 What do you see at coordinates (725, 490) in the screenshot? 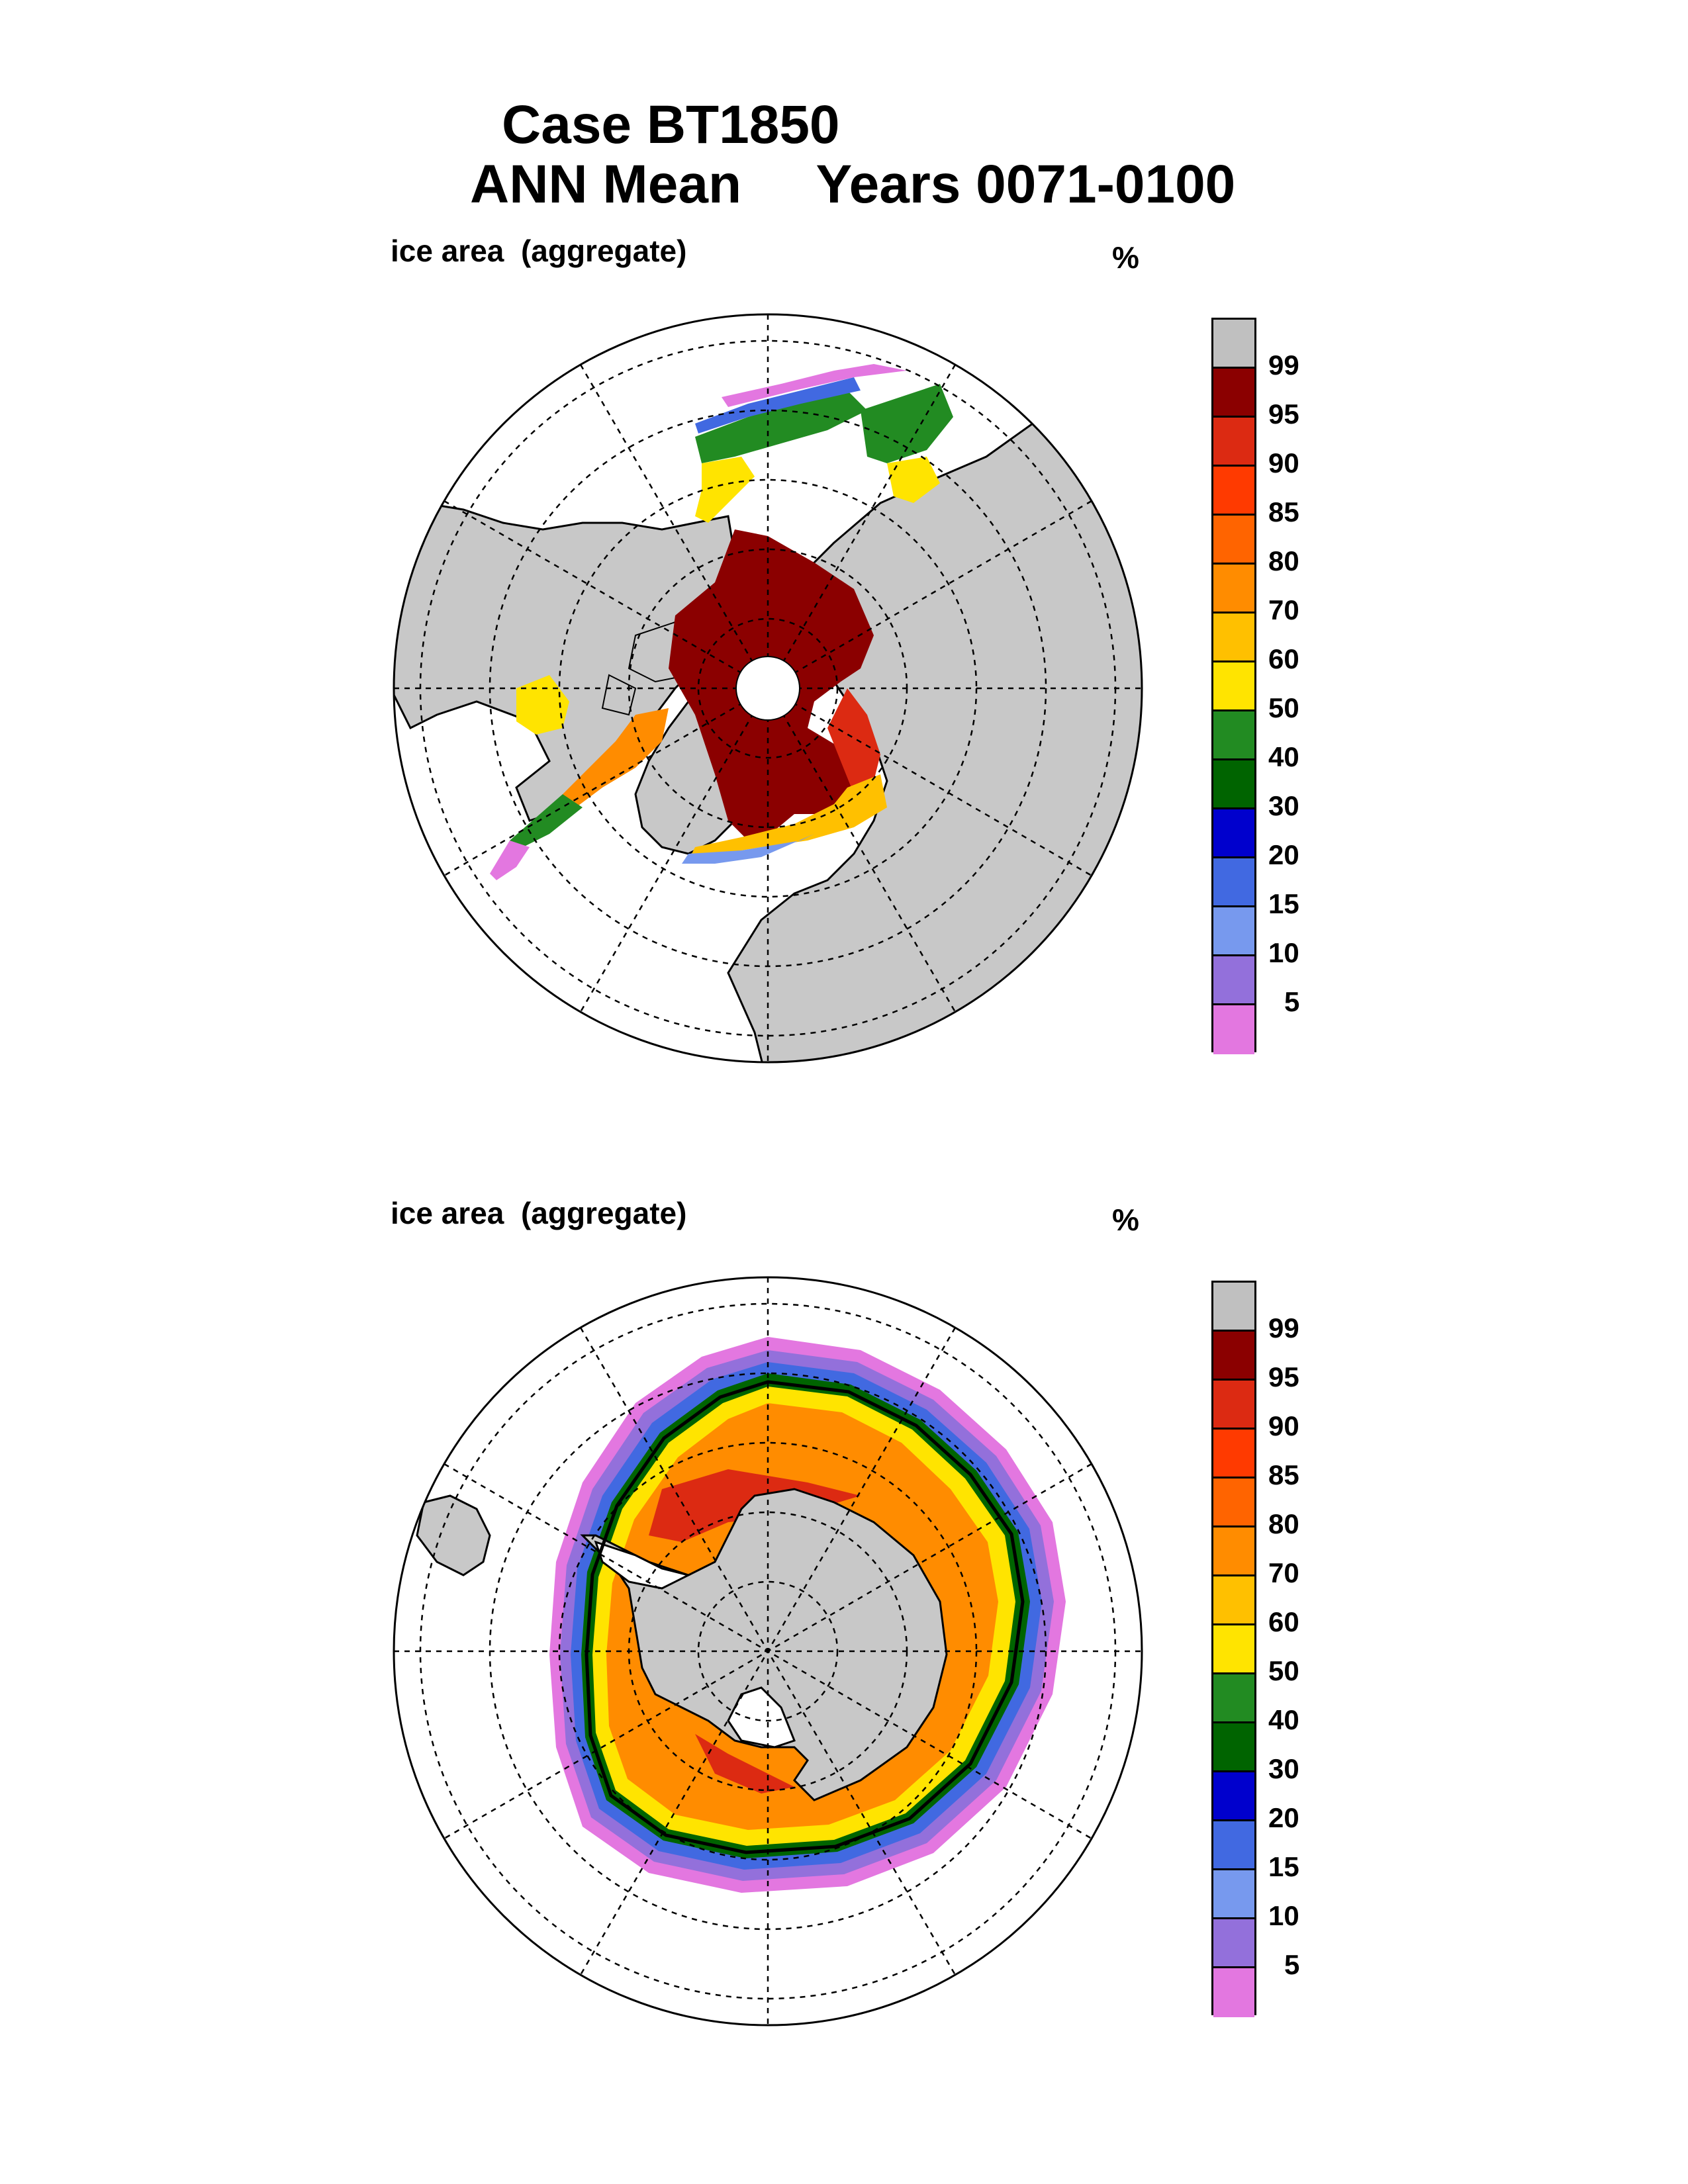
I see `north-ice-bering-band` at bounding box center [725, 490].